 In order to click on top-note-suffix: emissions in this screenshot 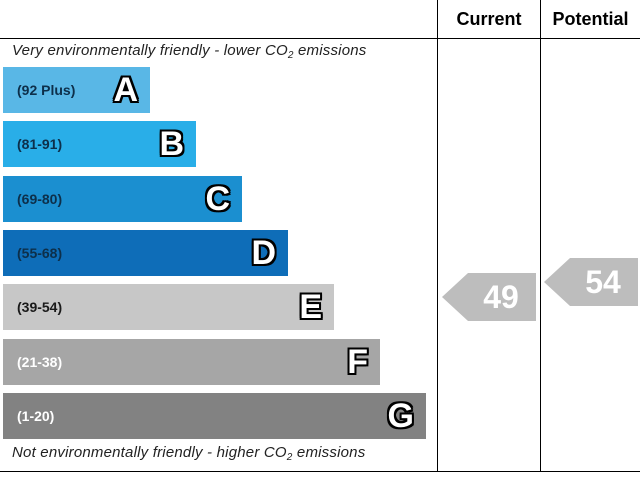, I will do `click(330, 50)`.